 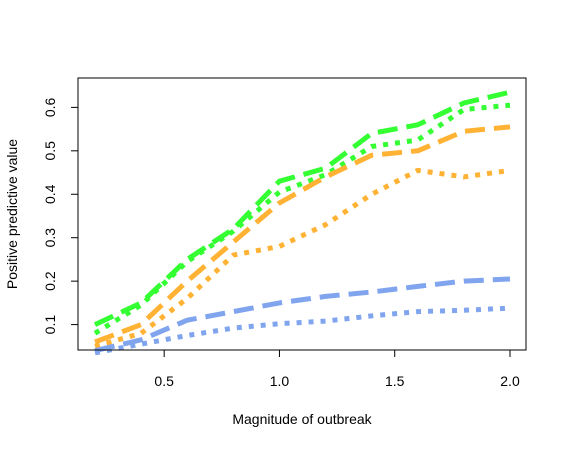 I want to click on y-tick-label: 0.6, so click(x=50, y=107).